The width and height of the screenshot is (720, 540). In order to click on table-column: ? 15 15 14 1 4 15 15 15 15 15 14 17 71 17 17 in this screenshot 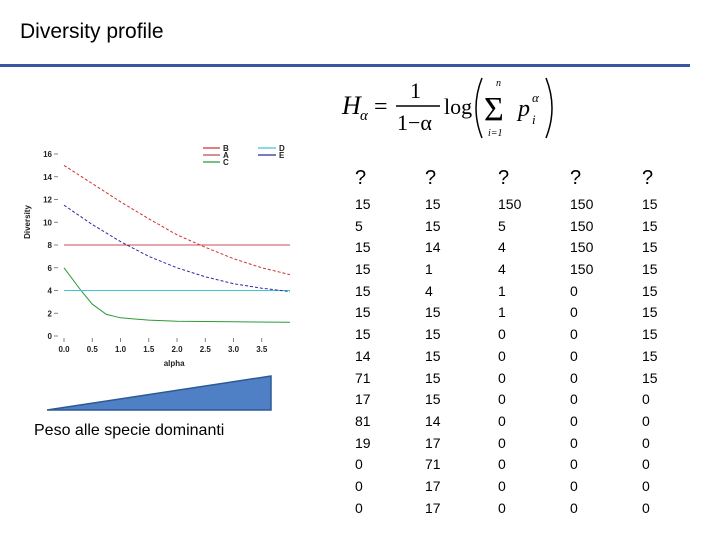, I will do `click(433, 342)`.